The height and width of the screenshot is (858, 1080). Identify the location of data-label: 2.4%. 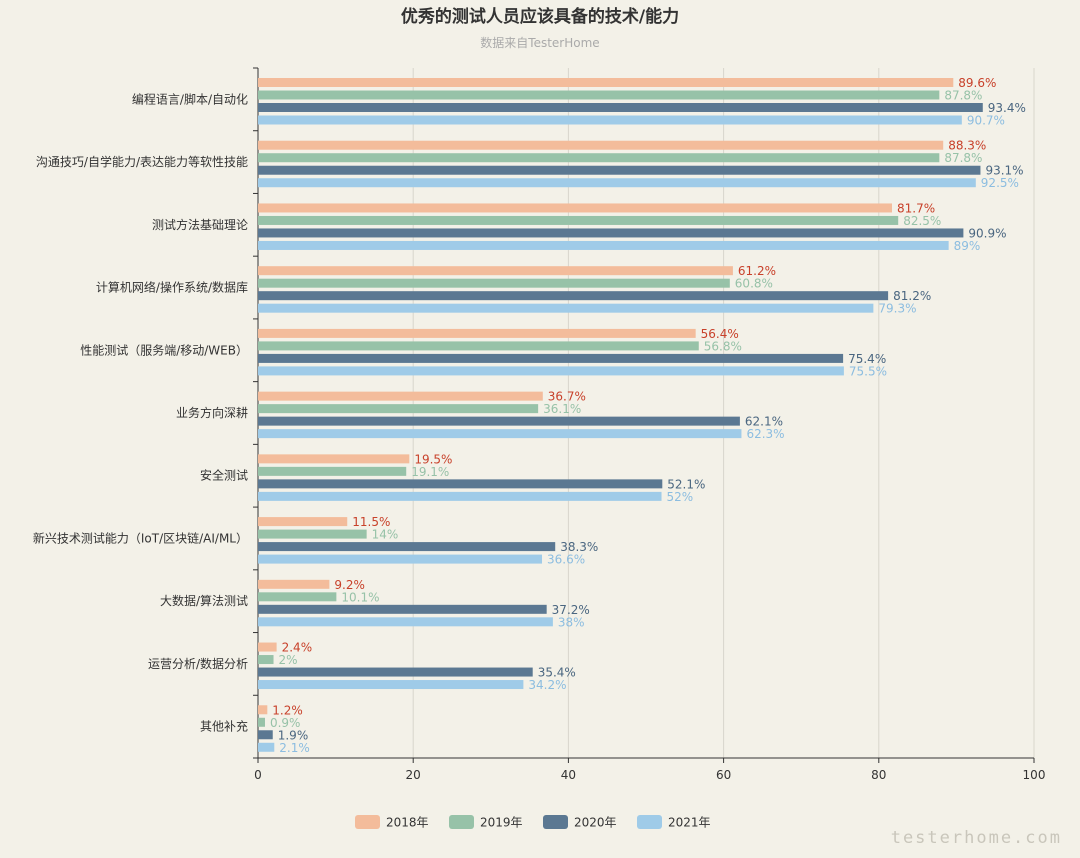
(297, 648).